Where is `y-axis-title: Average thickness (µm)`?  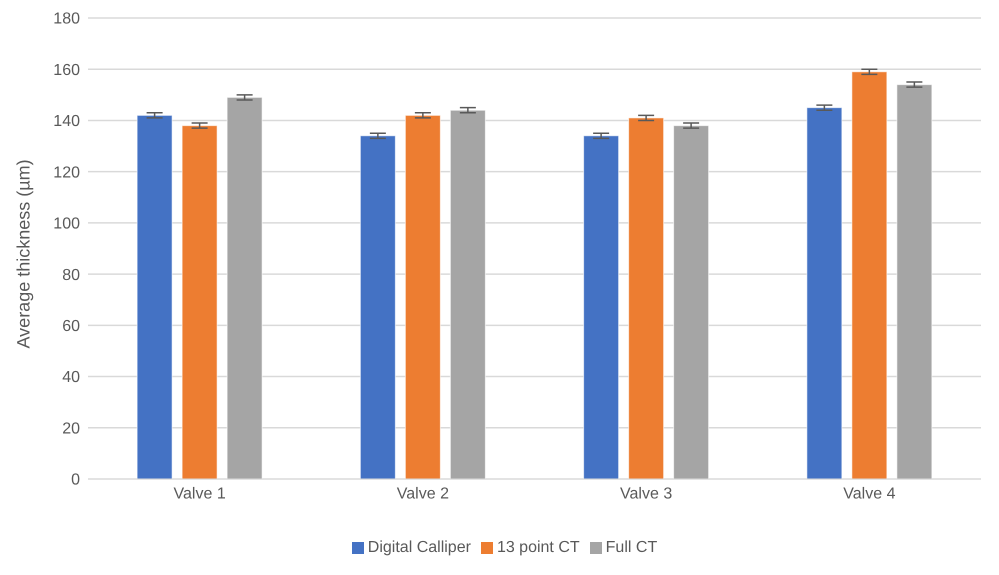 y-axis-title: Average thickness (µm) is located at coordinates (23, 253).